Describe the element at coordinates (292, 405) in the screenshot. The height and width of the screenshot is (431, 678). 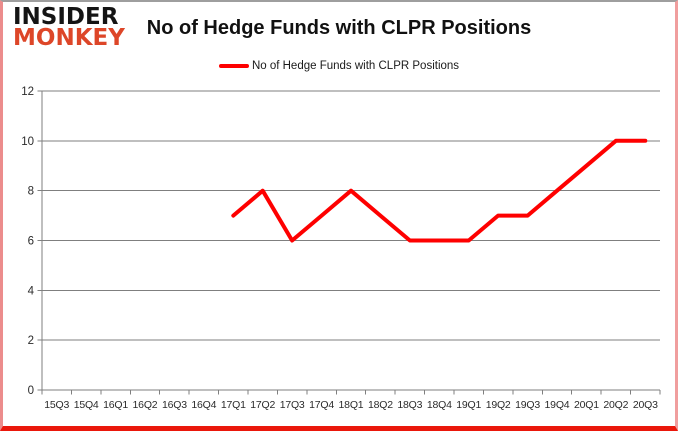
I see `x-tick-label: 17Q3` at that location.